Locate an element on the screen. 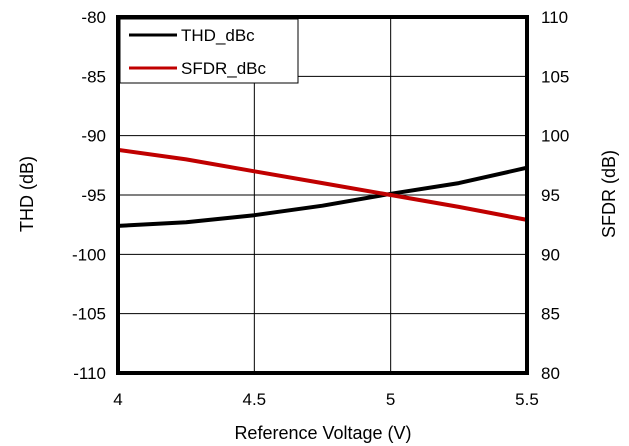  legend-label-thd: THD_dBc is located at coordinates (218, 35).